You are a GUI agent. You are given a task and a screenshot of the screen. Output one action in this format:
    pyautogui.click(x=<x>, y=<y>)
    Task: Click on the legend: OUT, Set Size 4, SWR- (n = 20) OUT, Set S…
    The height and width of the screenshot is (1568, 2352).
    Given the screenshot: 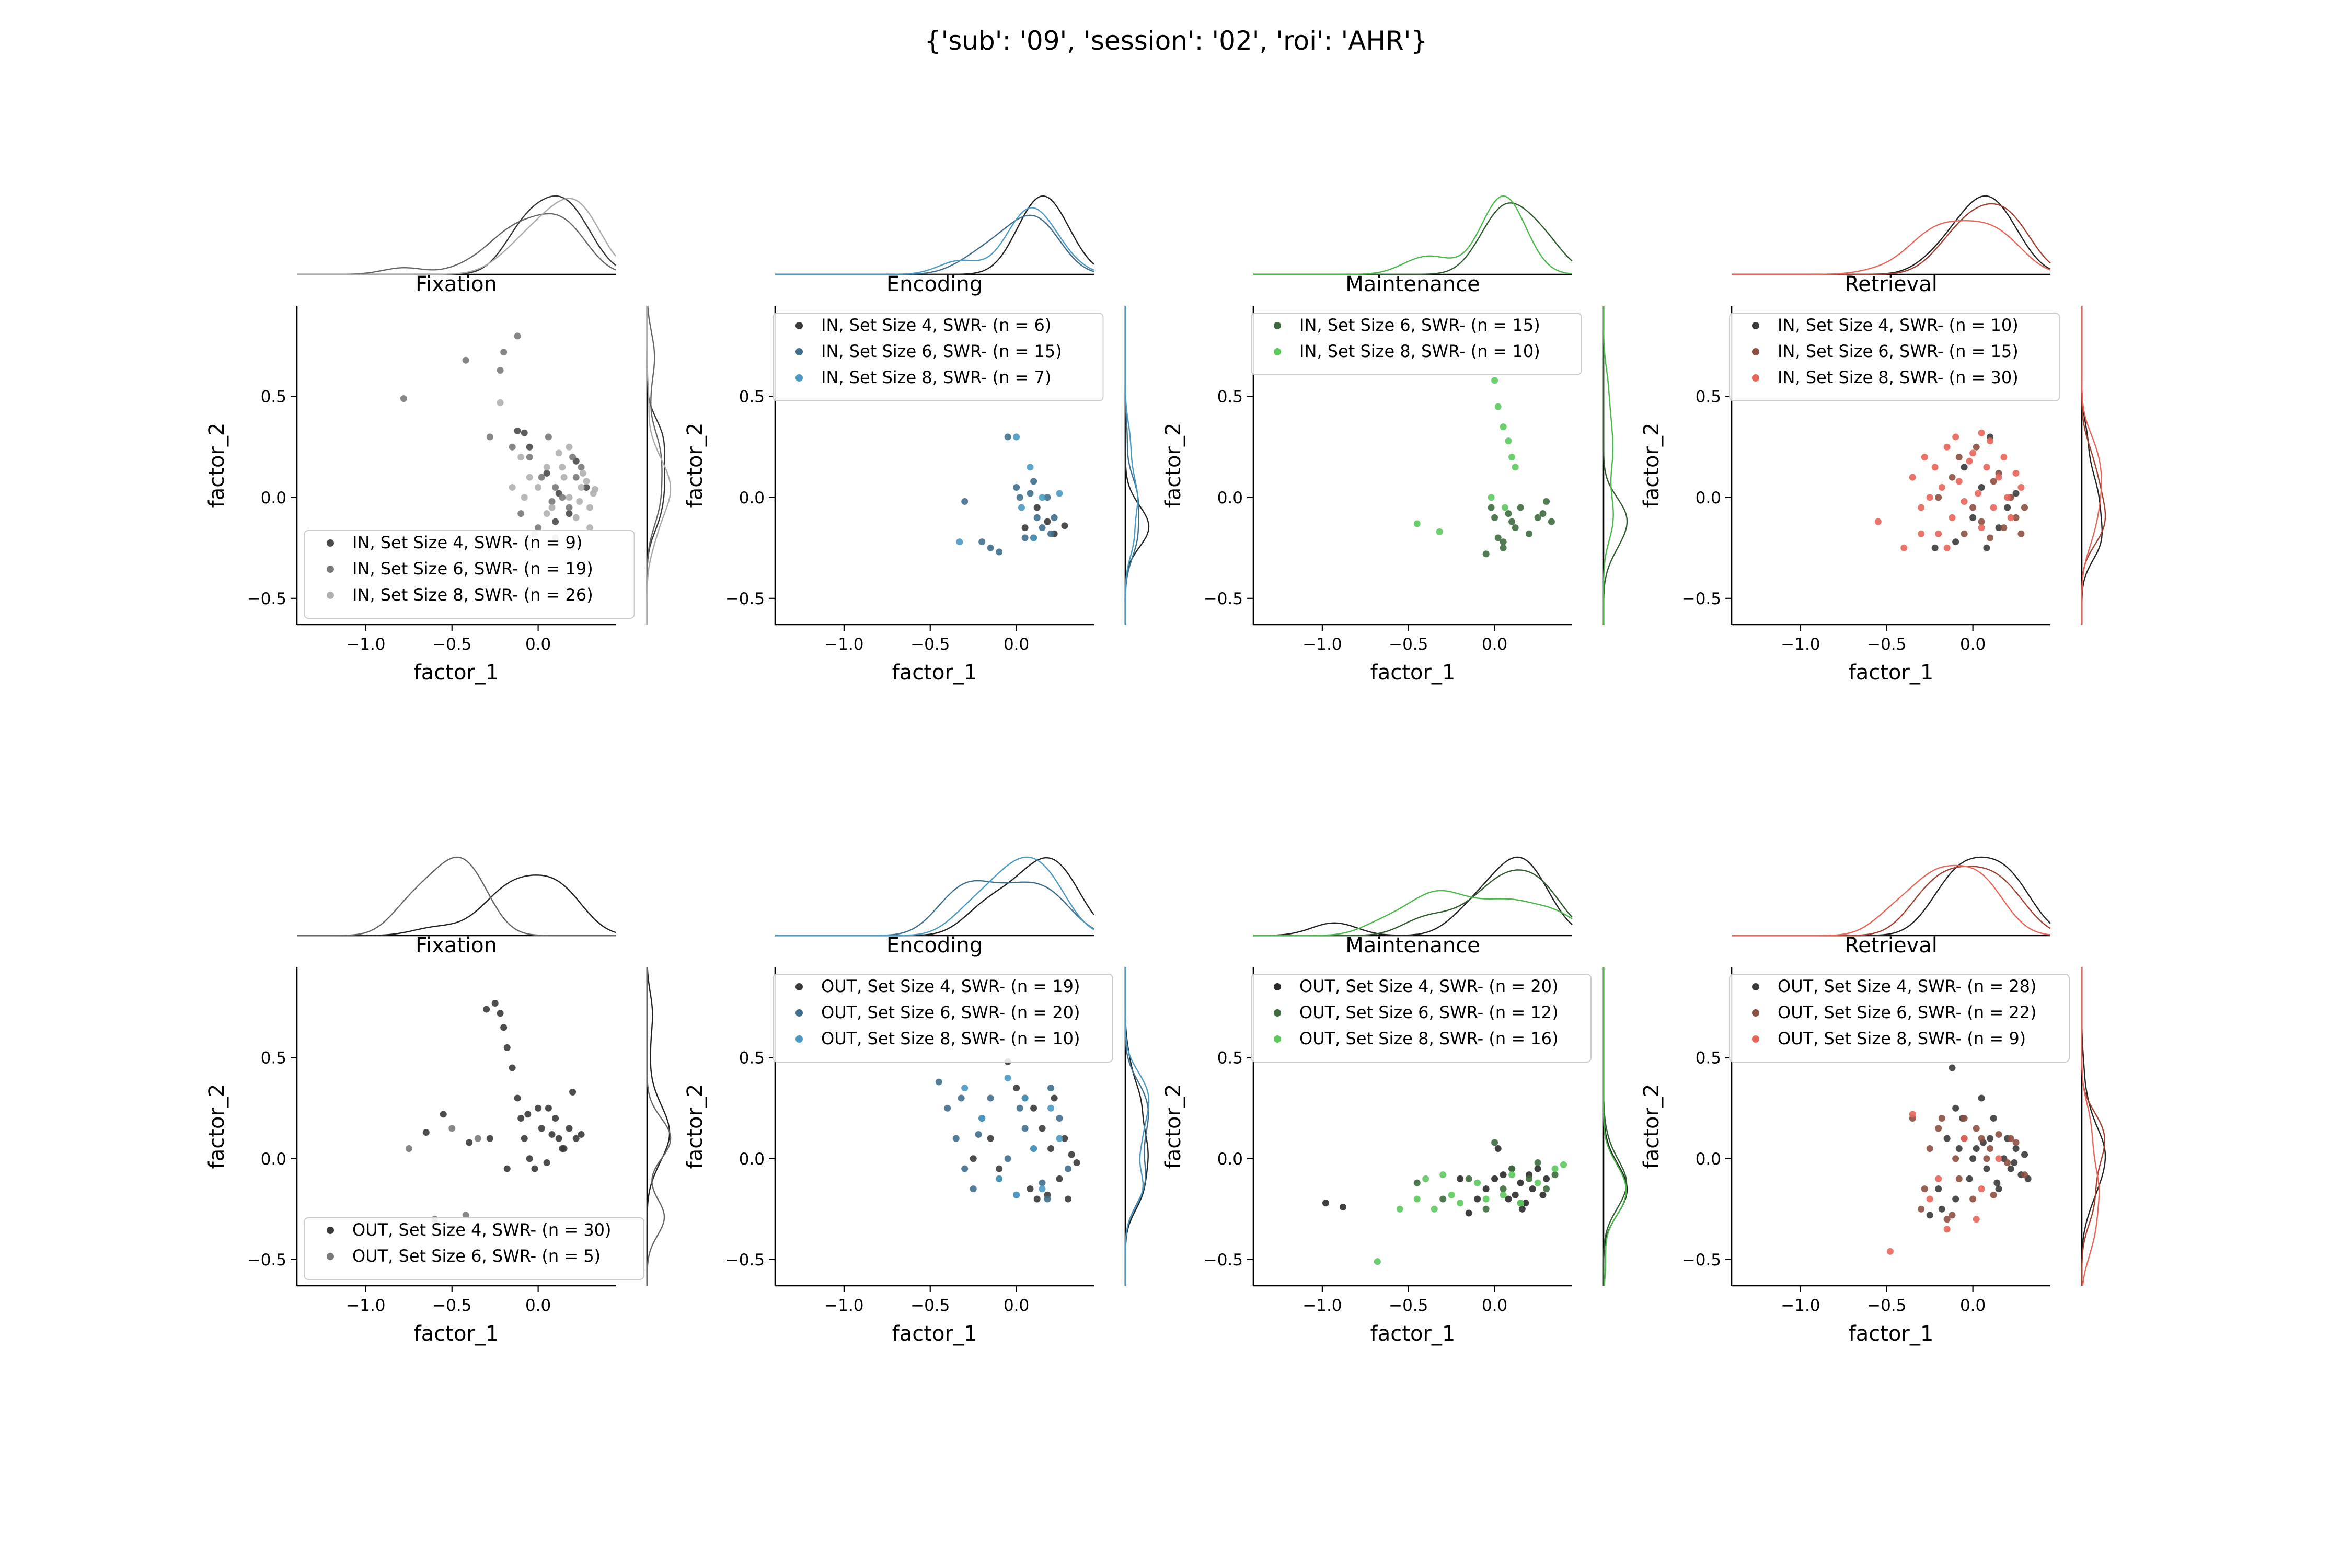 What is the action you would take?
    pyautogui.click(x=1421, y=1018)
    